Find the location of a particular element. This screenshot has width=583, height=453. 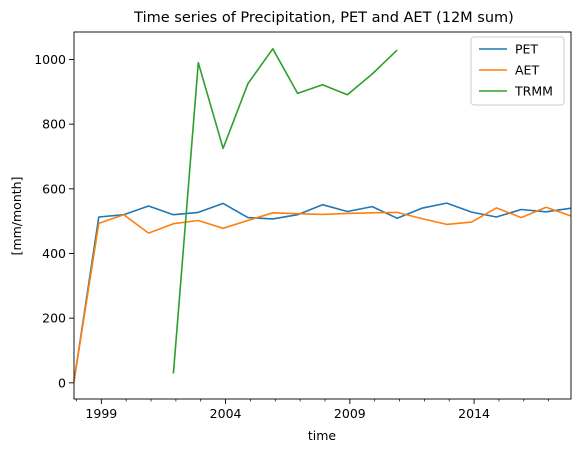

y-tick-label: 0 is located at coordinates (62, 382).